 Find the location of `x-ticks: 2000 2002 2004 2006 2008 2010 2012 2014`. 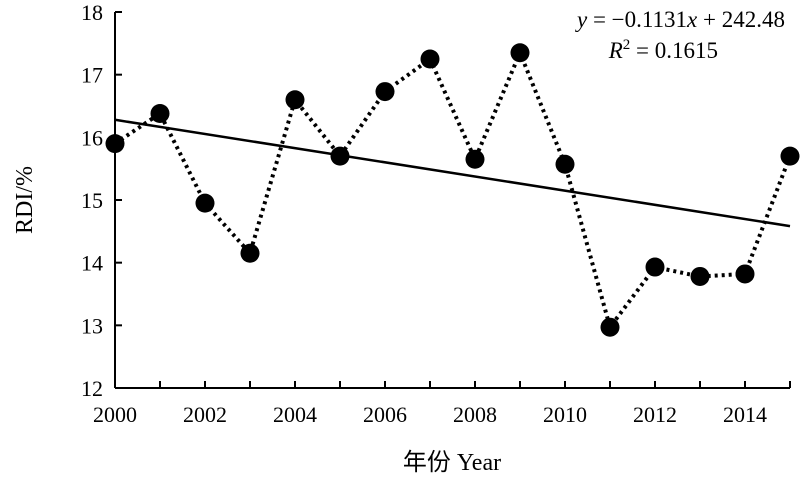

x-ticks: 2000 2002 2004 2006 2008 2010 2012 2014 is located at coordinates (442, 404).